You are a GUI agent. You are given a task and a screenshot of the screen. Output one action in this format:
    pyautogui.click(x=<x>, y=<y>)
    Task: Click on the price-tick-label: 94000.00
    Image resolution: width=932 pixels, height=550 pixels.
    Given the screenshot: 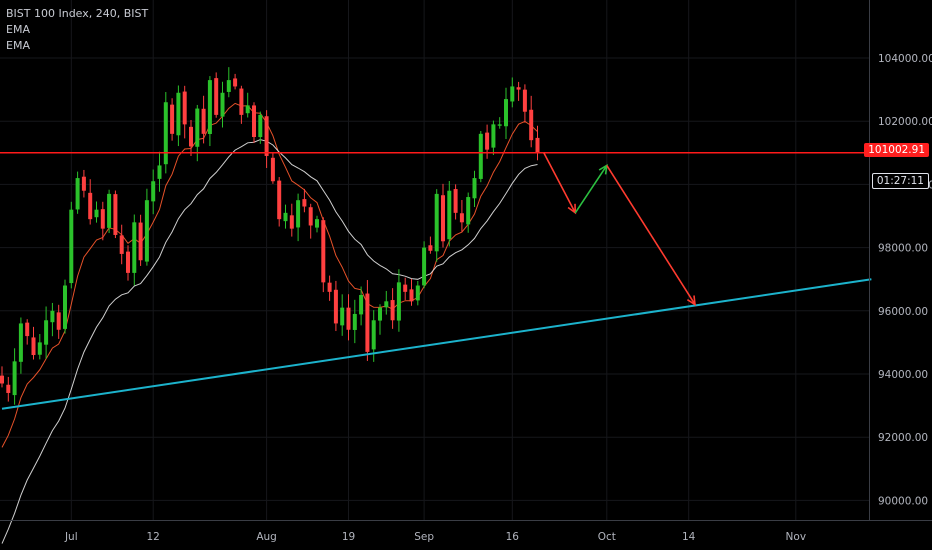 What is the action you would take?
    pyautogui.click(x=903, y=375)
    